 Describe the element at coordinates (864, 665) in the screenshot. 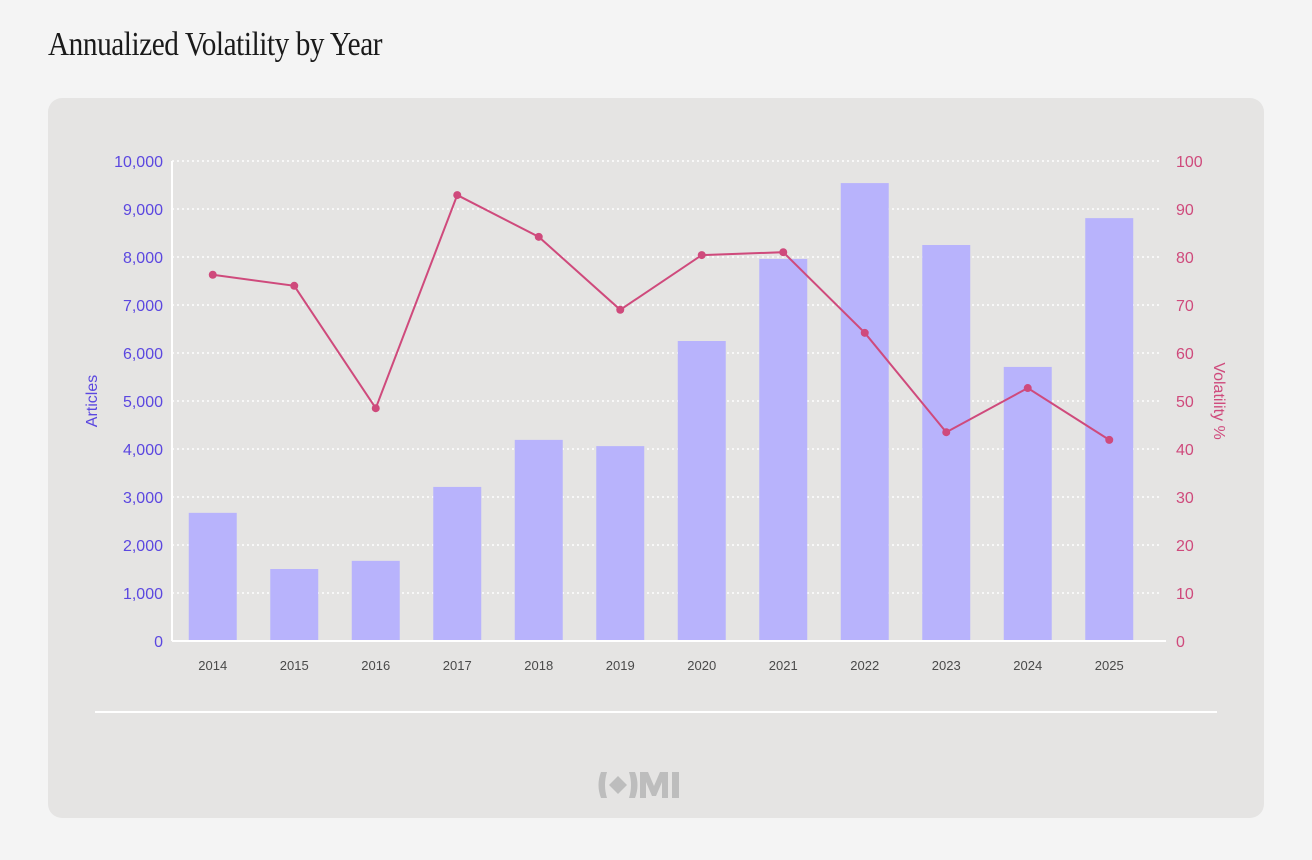

I see `x-tick: 2022` at that location.